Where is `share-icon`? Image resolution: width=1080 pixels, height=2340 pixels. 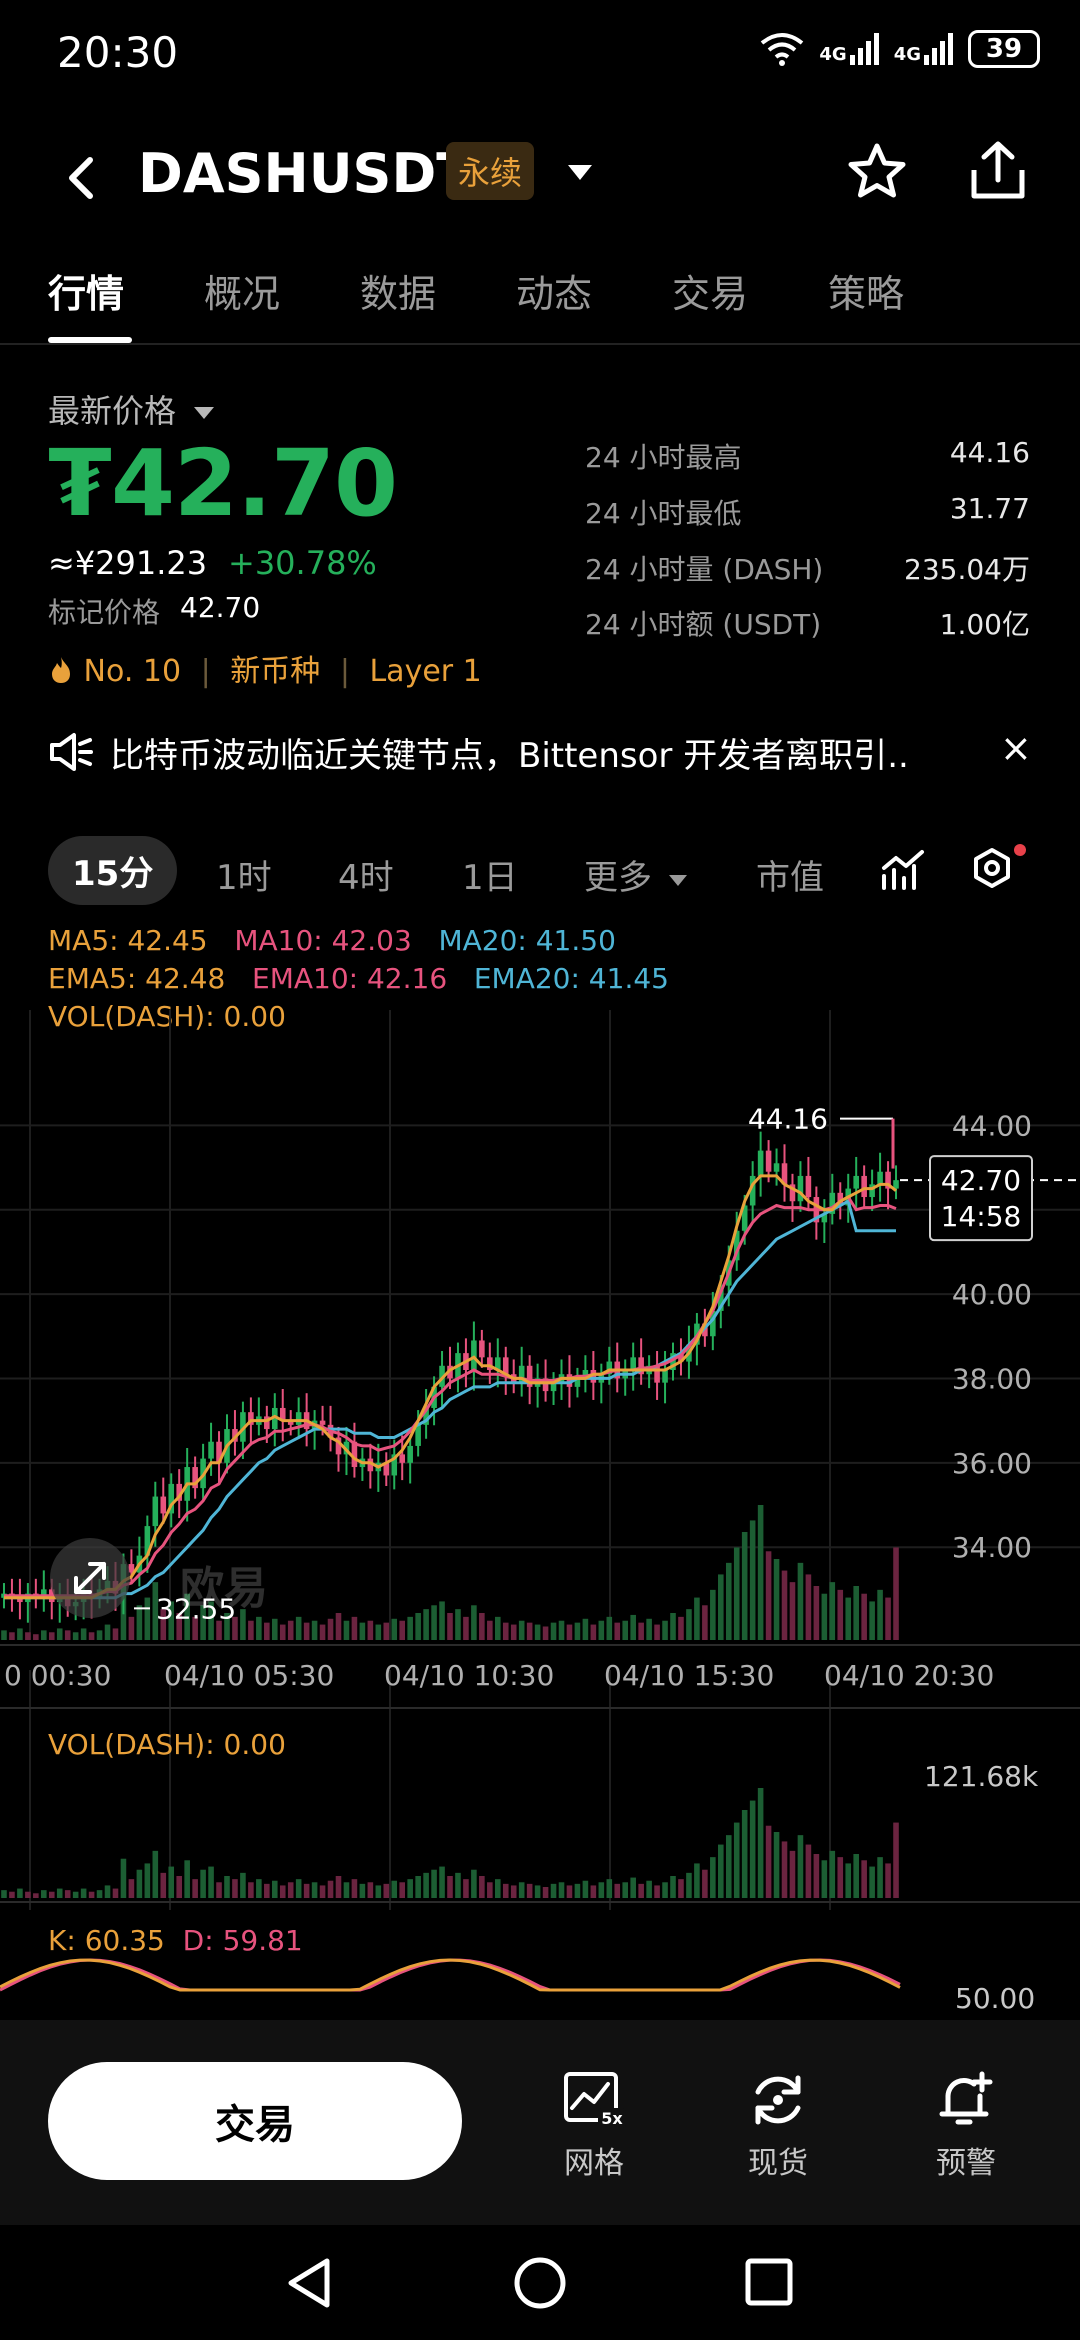 share-icon is located at coordinates (998, 170).